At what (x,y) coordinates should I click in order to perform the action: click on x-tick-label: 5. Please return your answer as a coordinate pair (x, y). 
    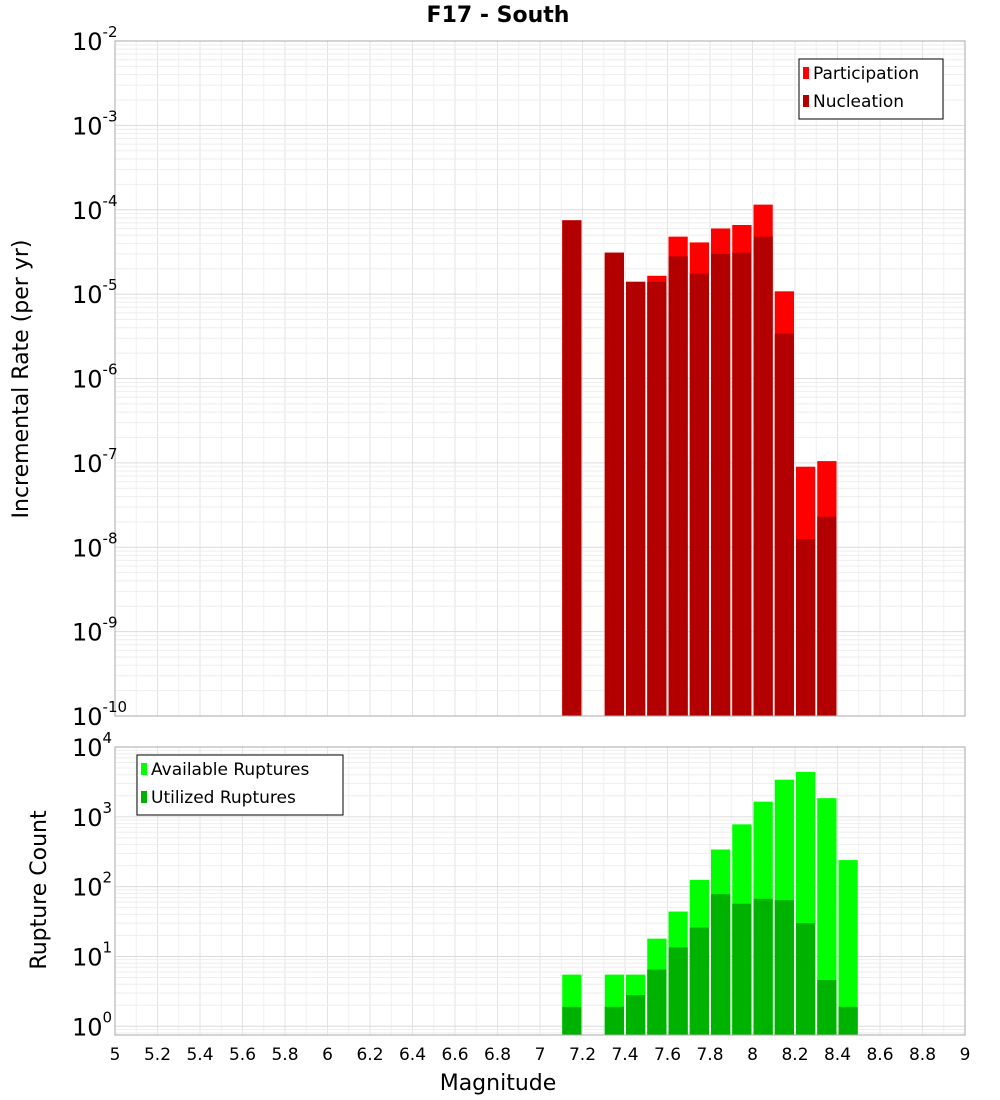
    Looking at the image, I should click on (115, 1055).